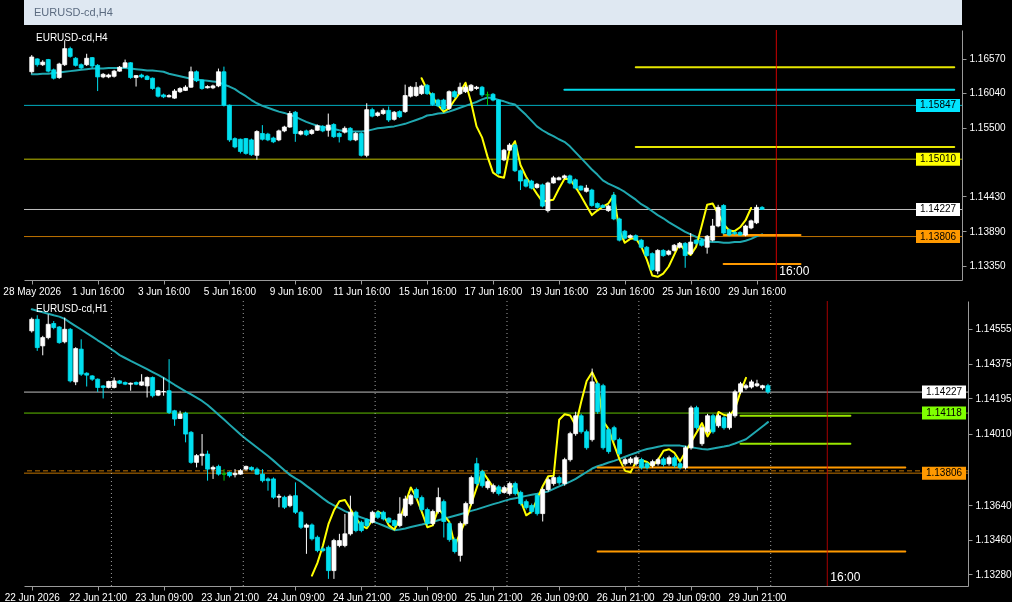 This screenshot has height=606, width=1024. I want to click on x-tick-label: 15 Jun 16:00, so click(427, 291).